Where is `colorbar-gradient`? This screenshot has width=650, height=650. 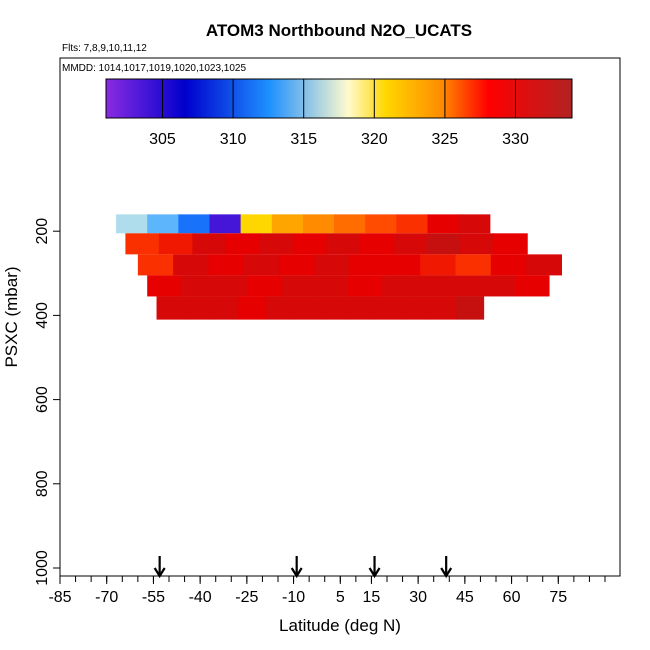 colorbar-gradient is located at coordinates (339, 98).